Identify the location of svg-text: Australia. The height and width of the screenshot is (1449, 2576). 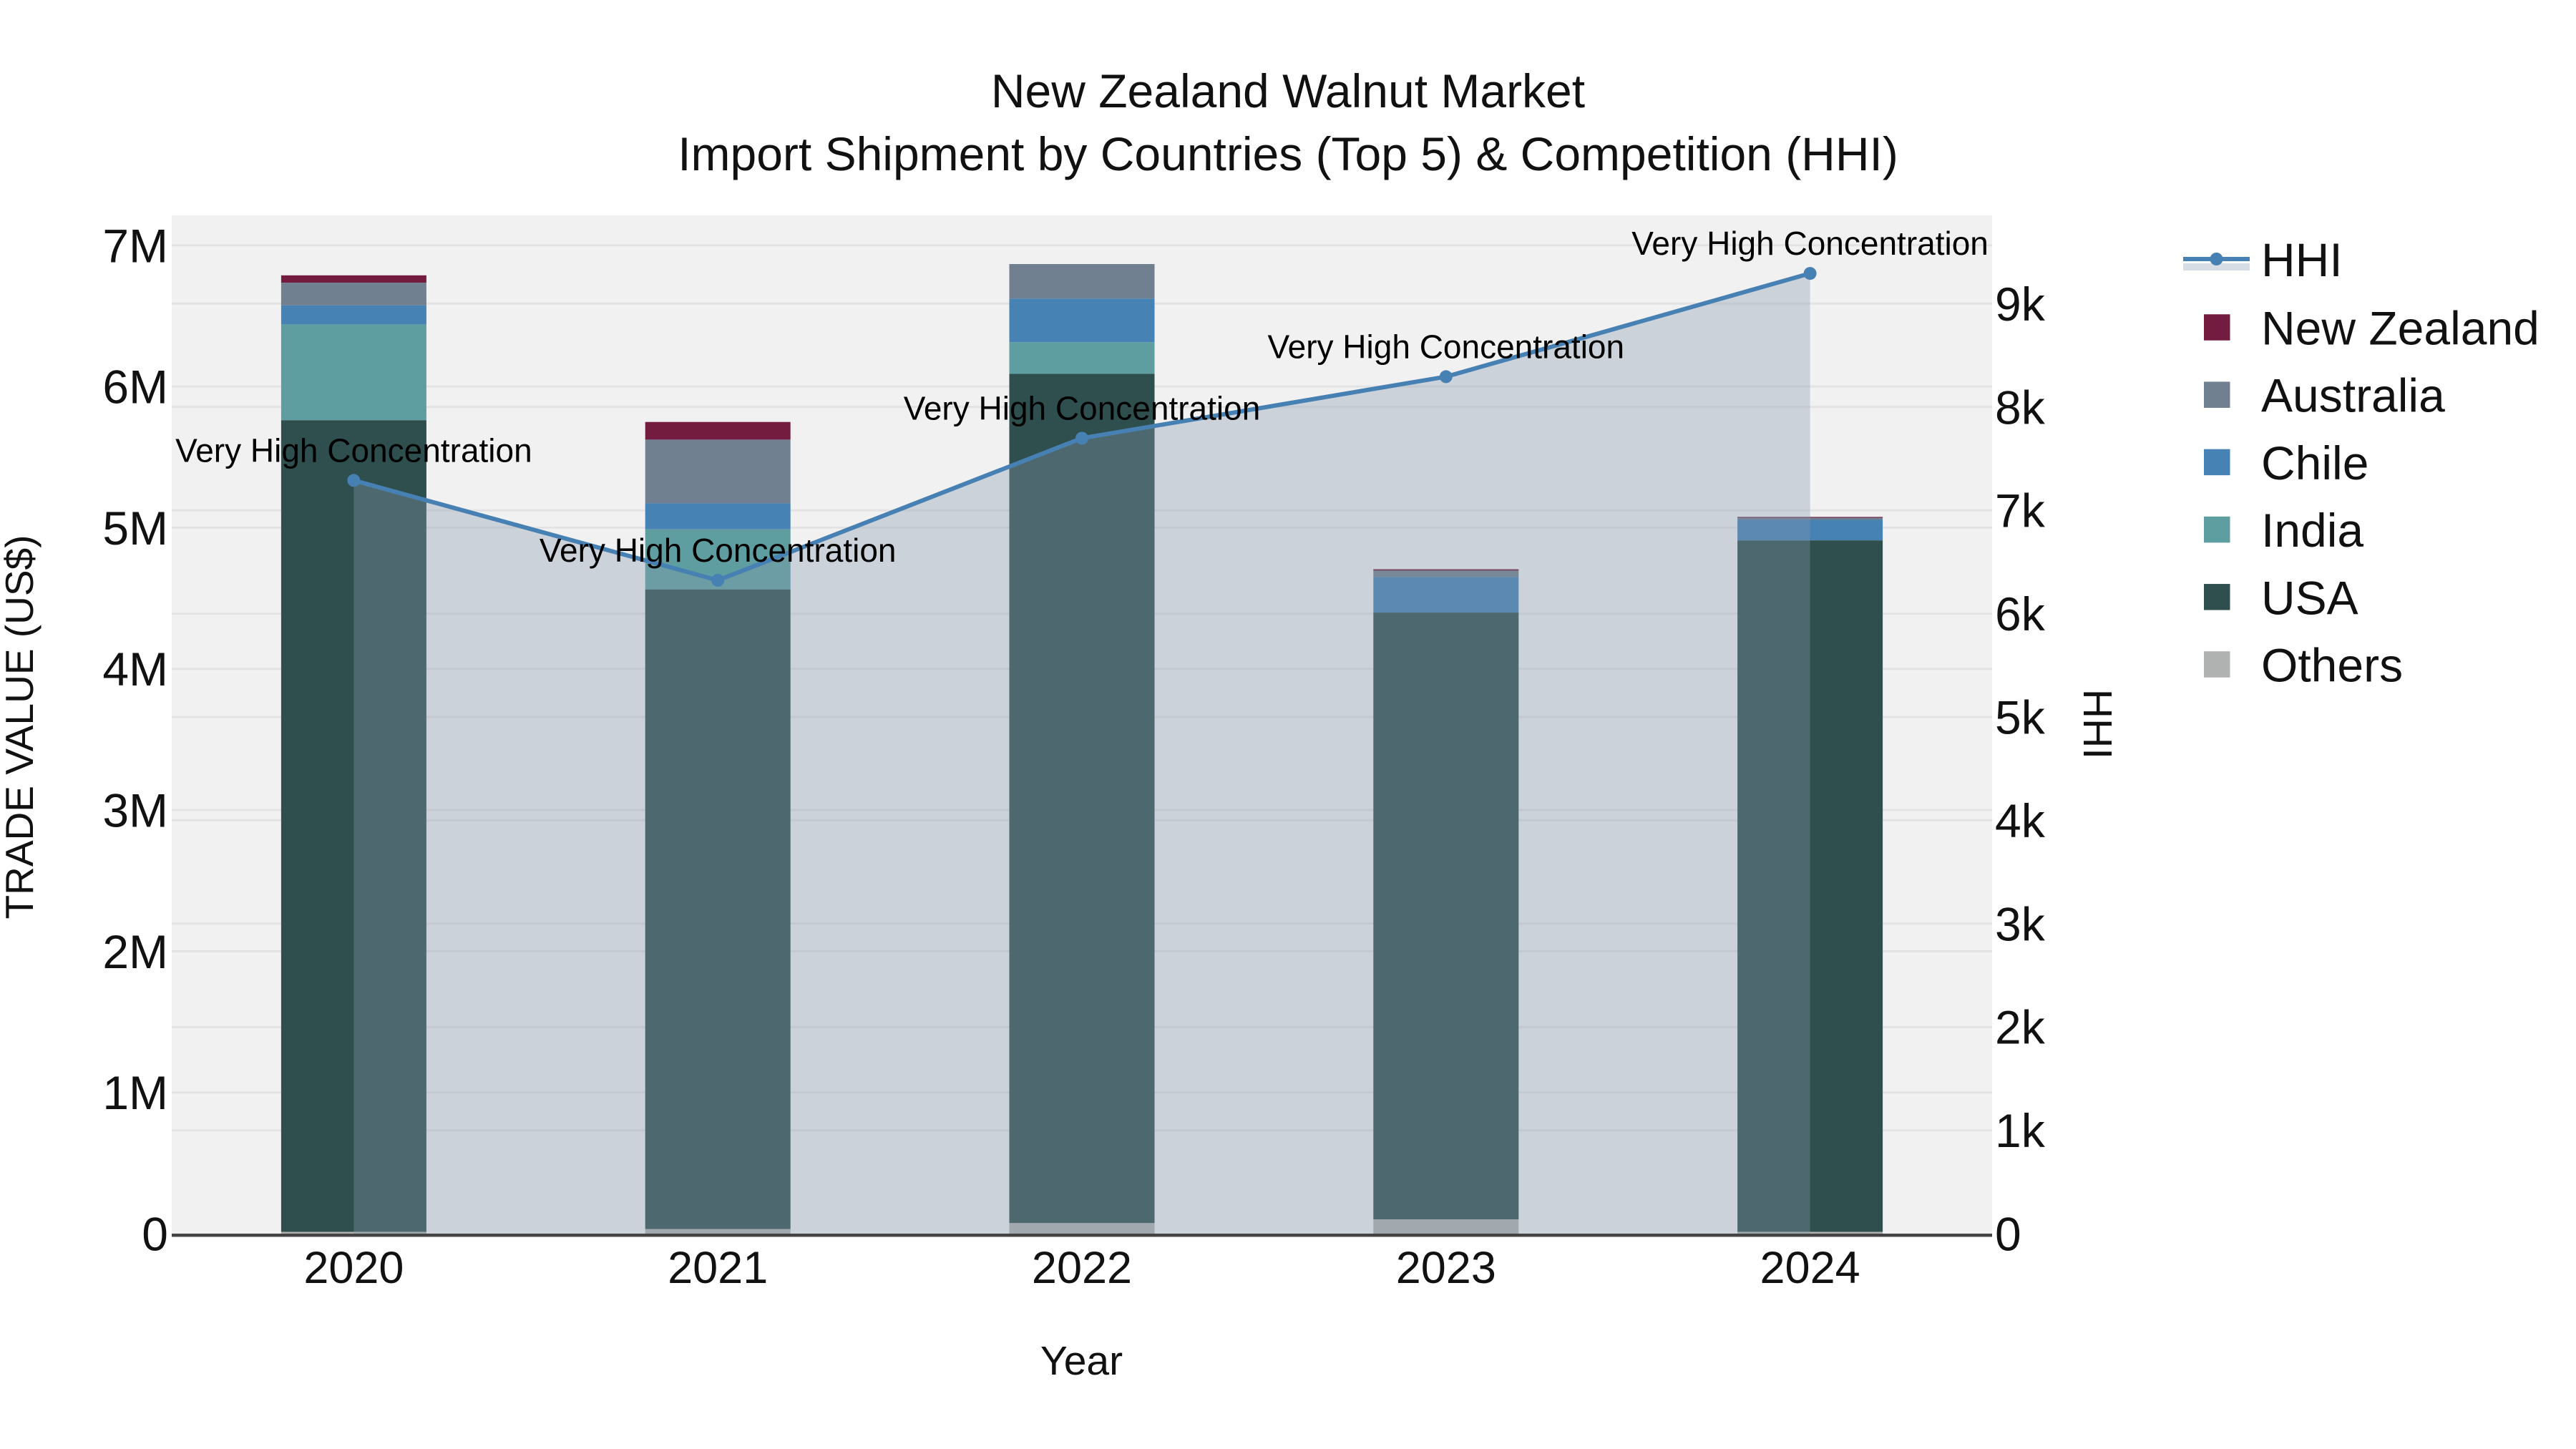
(2353, 395).